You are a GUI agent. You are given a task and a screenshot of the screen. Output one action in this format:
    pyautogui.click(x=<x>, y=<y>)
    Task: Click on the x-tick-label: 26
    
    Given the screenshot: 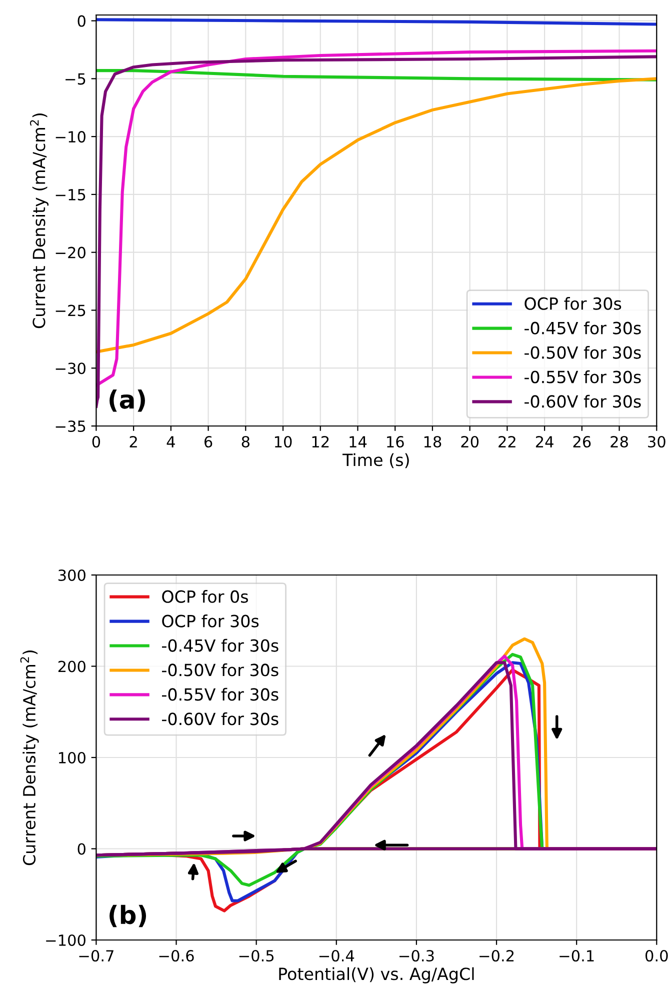 What is the action you would take?
    pyautogui.click(x=582, y=442)
    